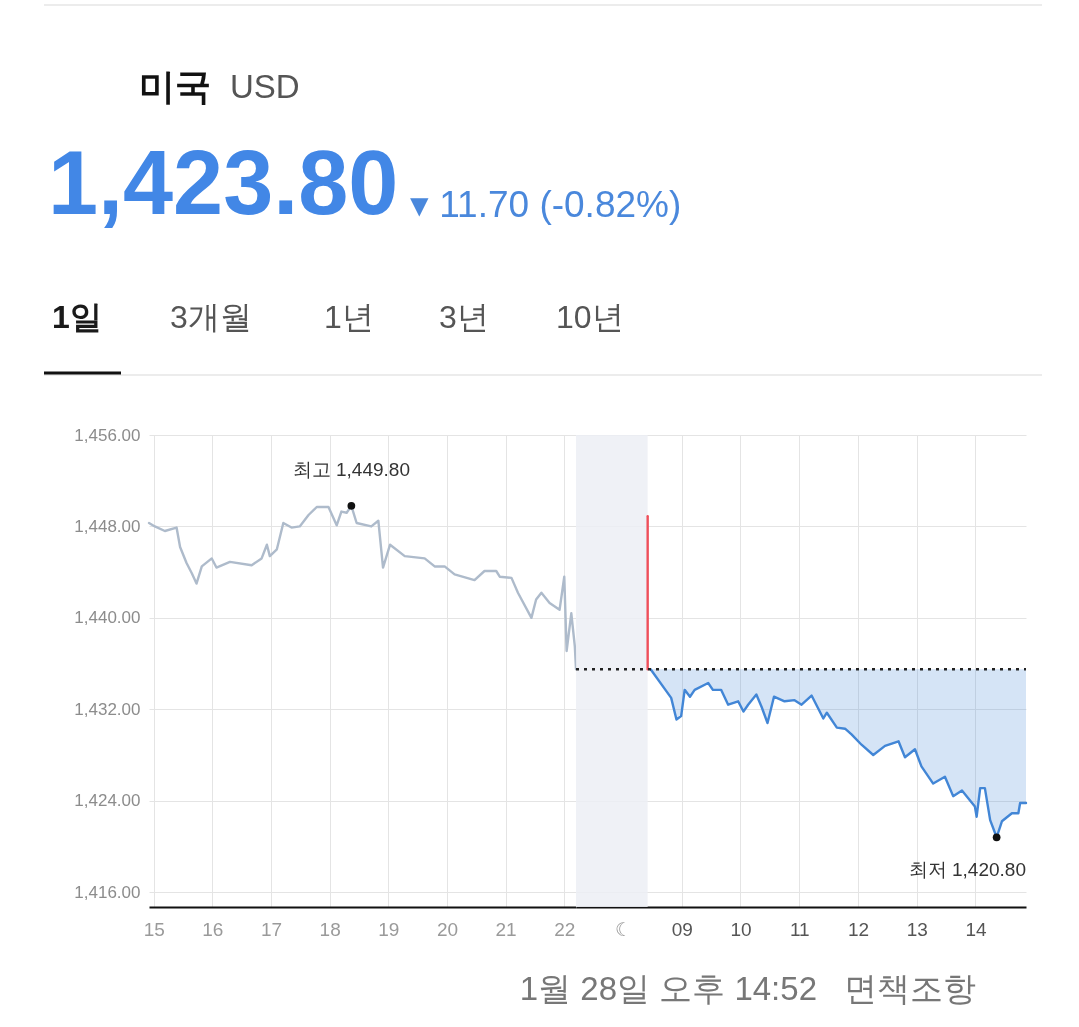  I want to click on y-tick-label: 1,416.00, so click(107, 892).